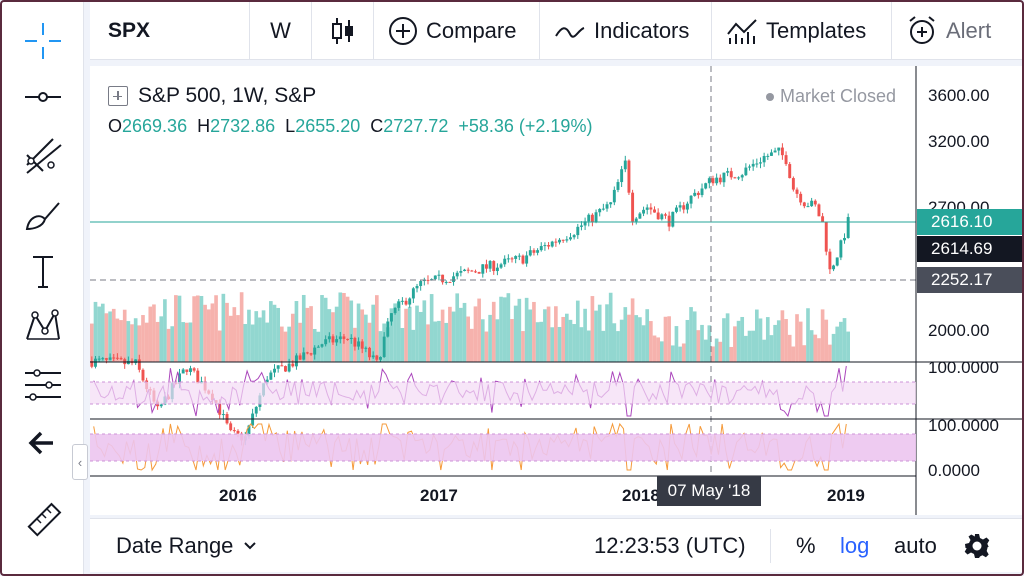  I want to click on date-range-button: Date Range, so click(186, 546).